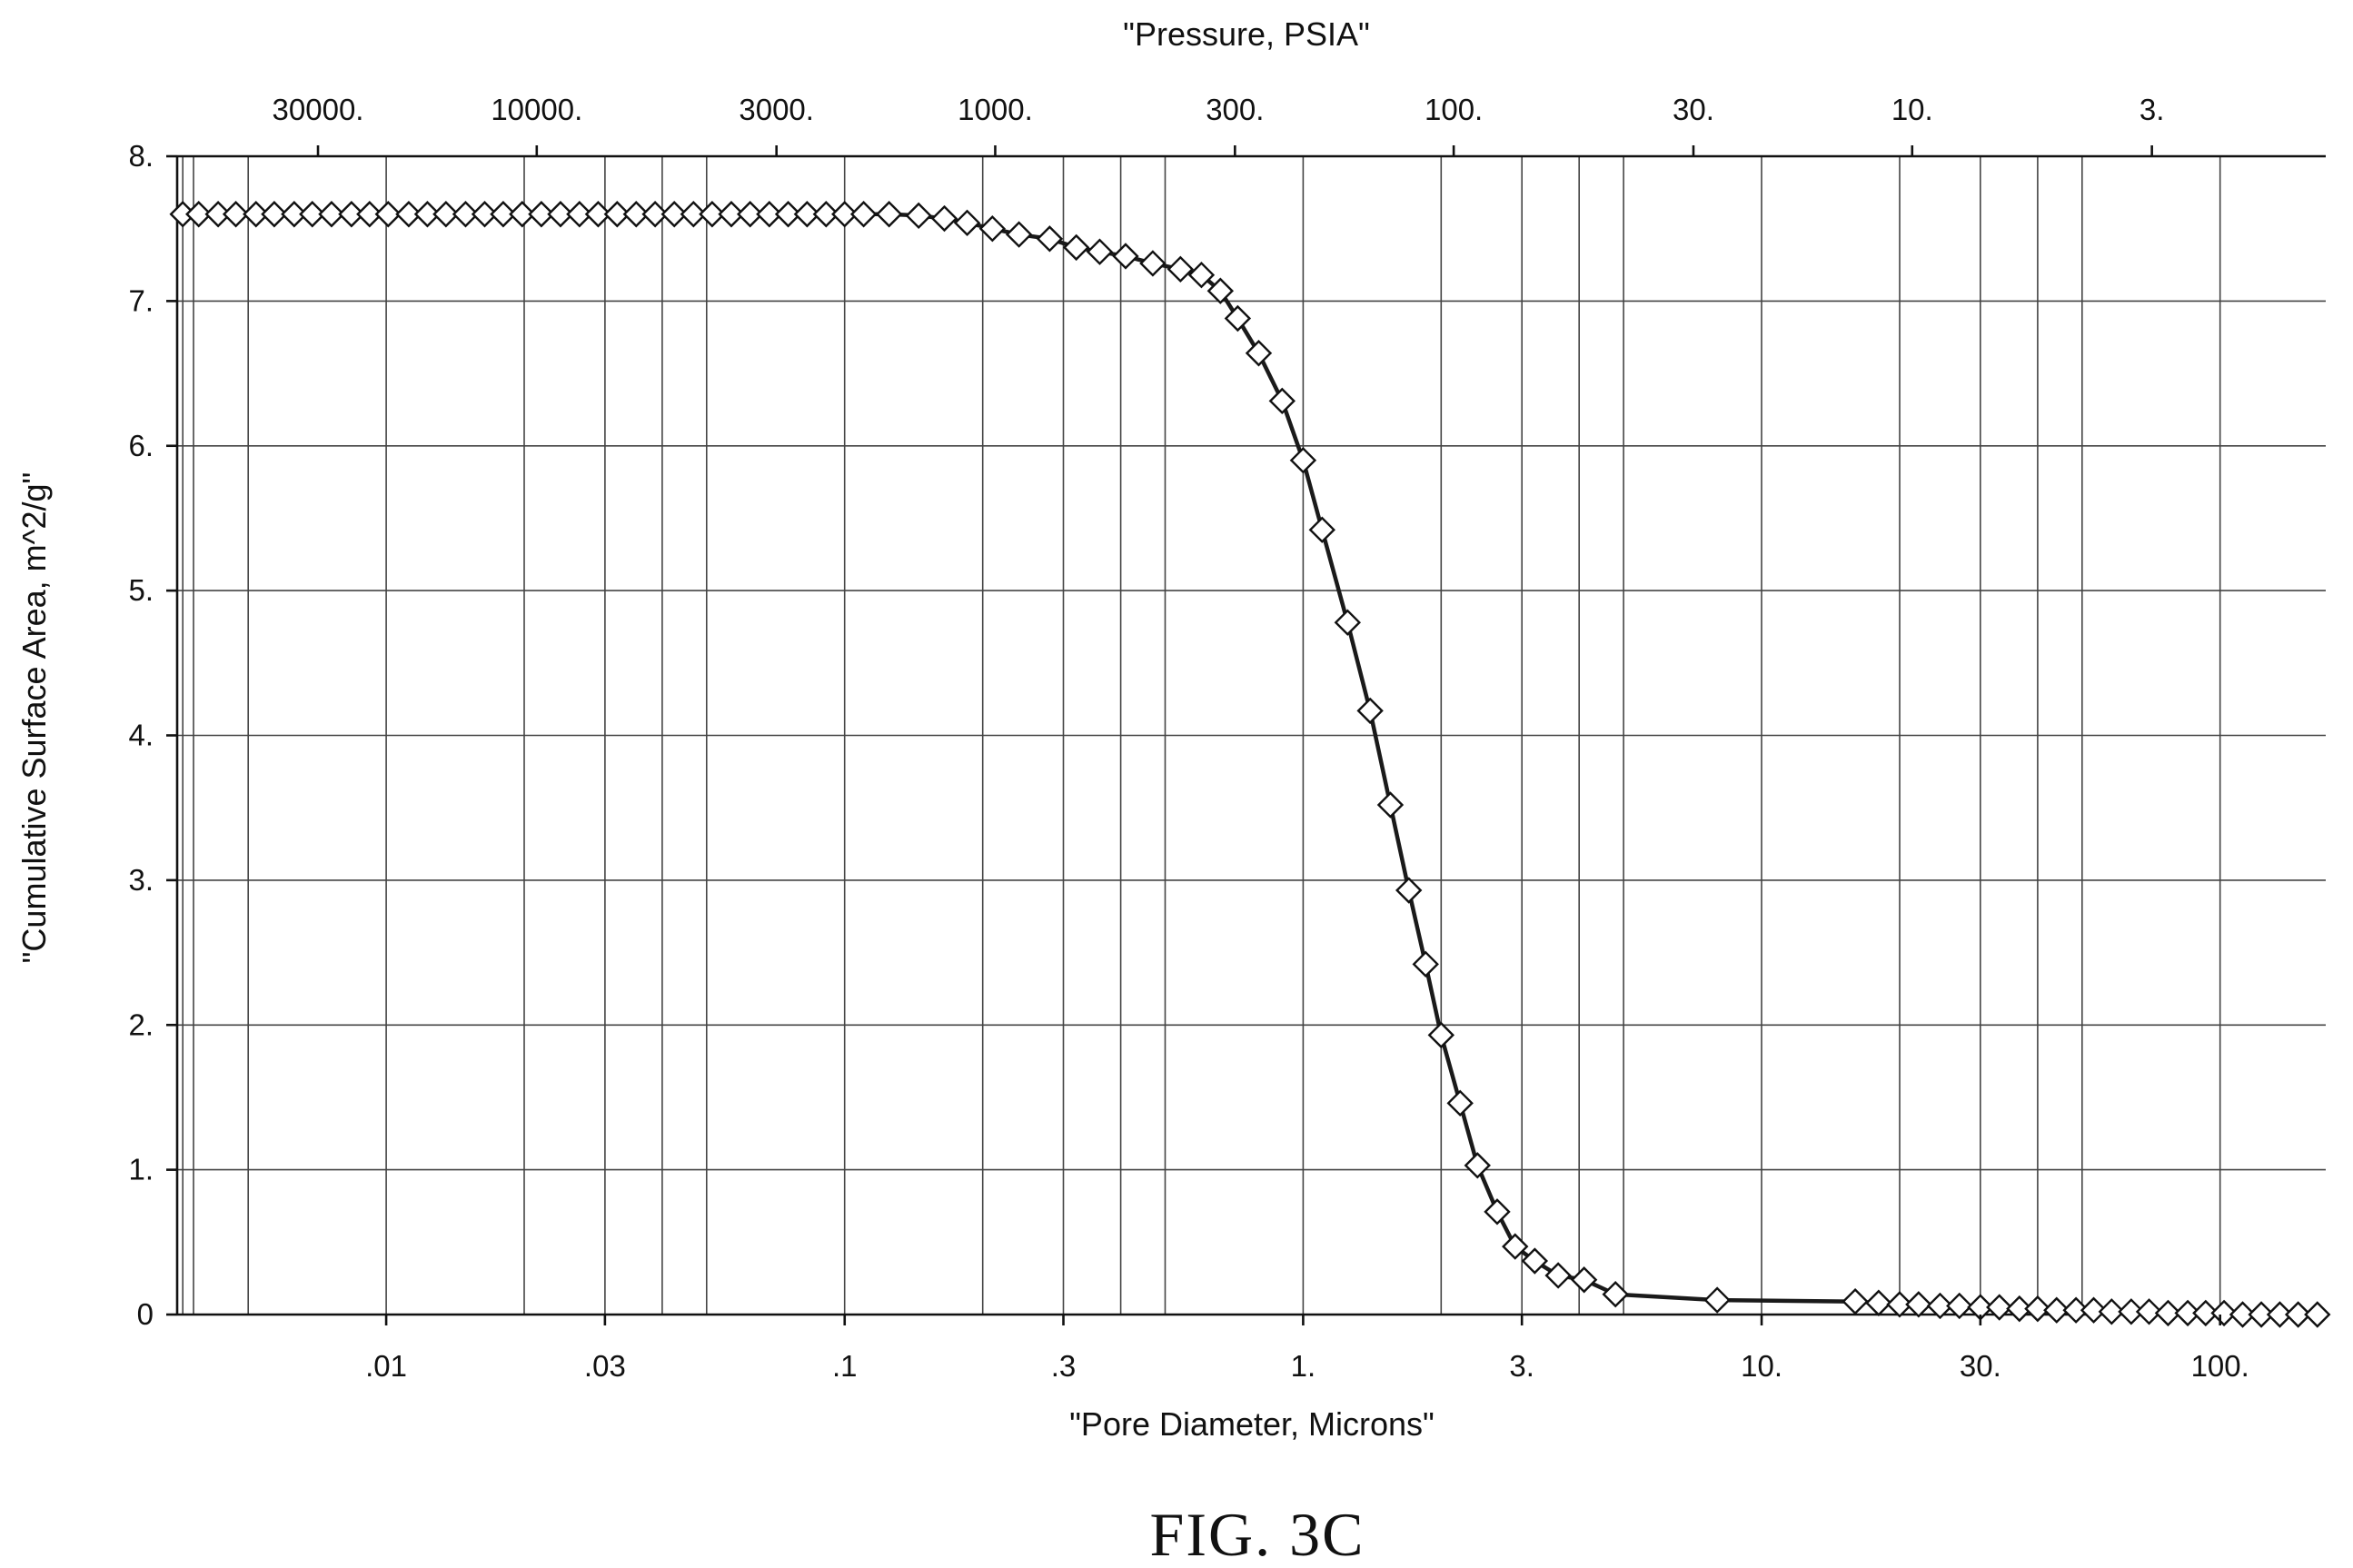 The height and width of the screenshot is (1568, 2353). Describe the element at coordinates (1235, 109) in the screenshot. I see `top-tick-label: 300.` at that location.